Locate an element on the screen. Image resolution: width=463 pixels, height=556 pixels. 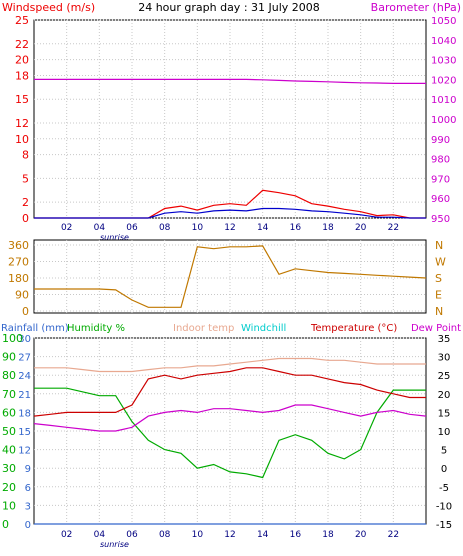
windspeed-tick-18: 18 is located at coordinates (22, 75).